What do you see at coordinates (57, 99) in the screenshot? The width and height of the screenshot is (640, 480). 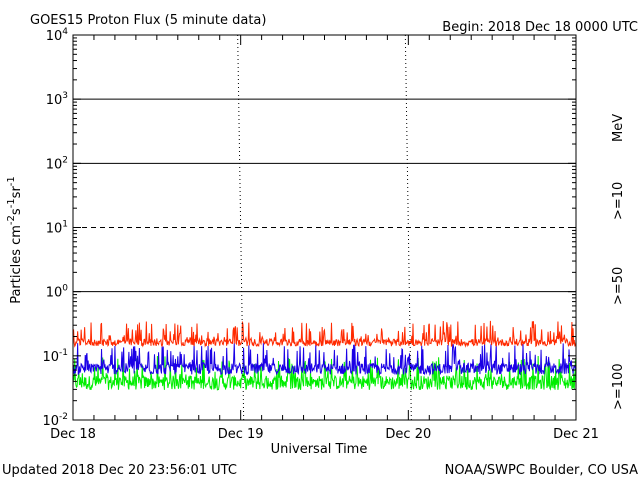 I see `y-tick-label: 10³` at bounding box center [57, 99].